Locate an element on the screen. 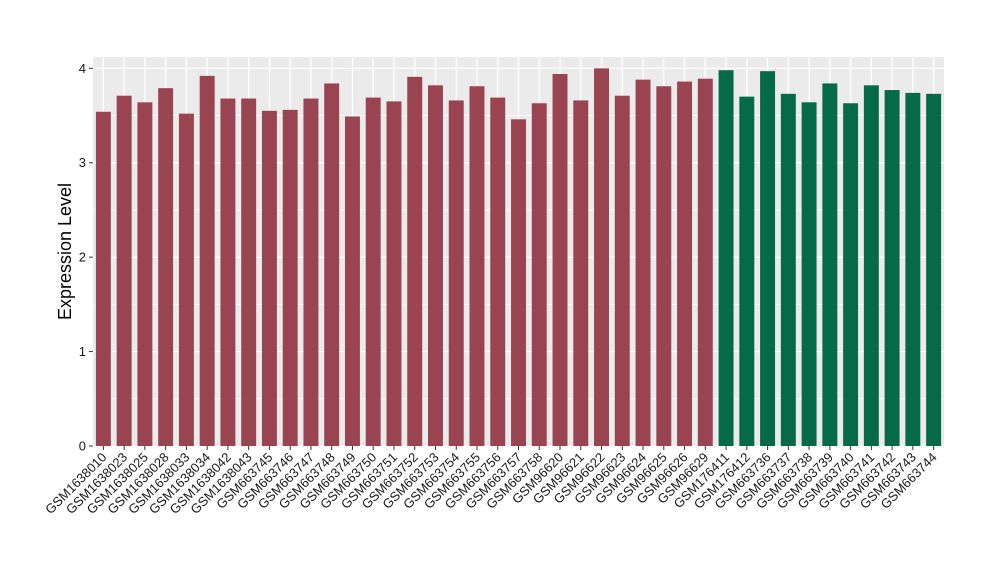  bar-GSM663749 is located at coordinates (352, 281).